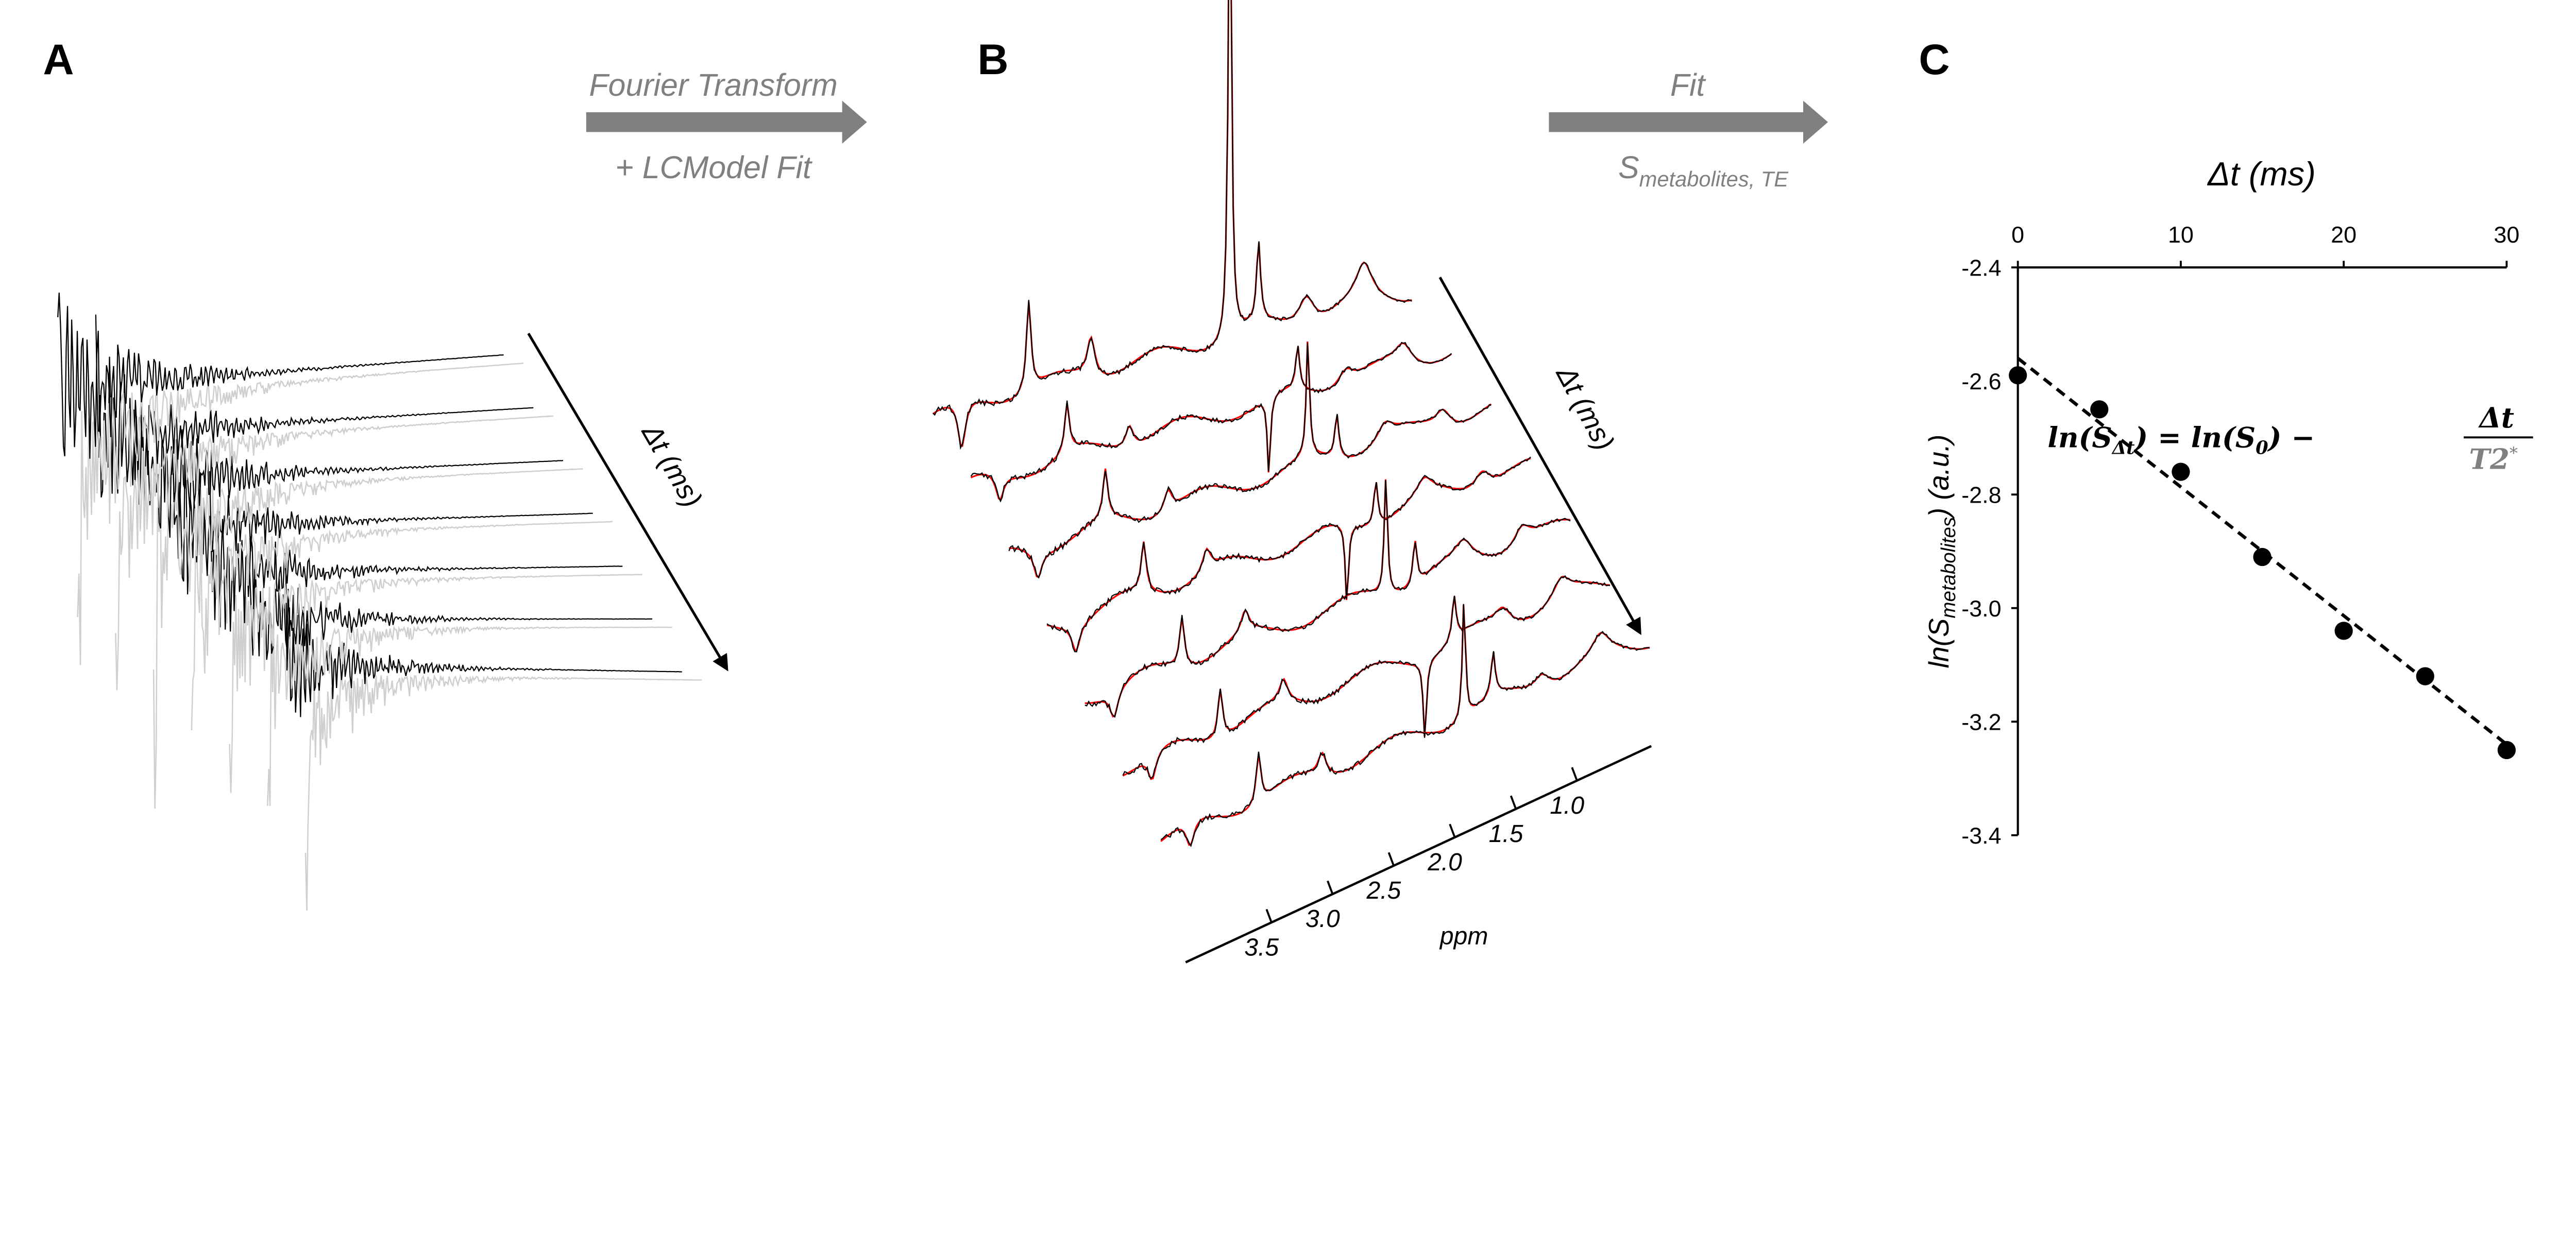 This screenshot has height=1236, width=2576. Describe the element at coordinates (1981, 495) in the screenshot. I see `y-tick-label: -2.8` at that location.